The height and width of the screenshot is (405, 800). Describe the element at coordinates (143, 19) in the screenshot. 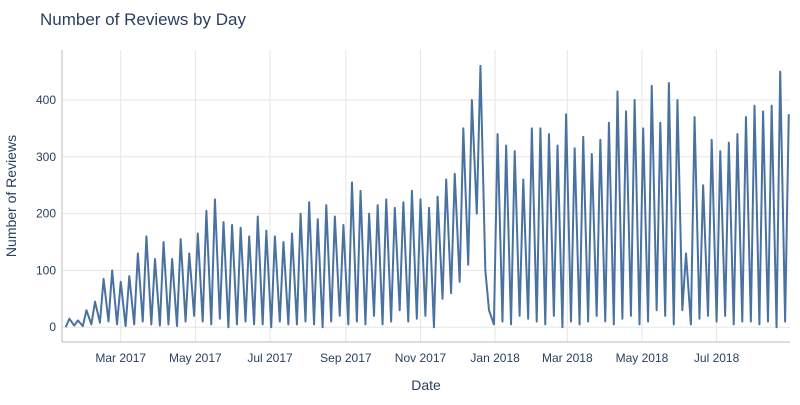

I see `chart-title: Number of Reviews by Day` at that location.